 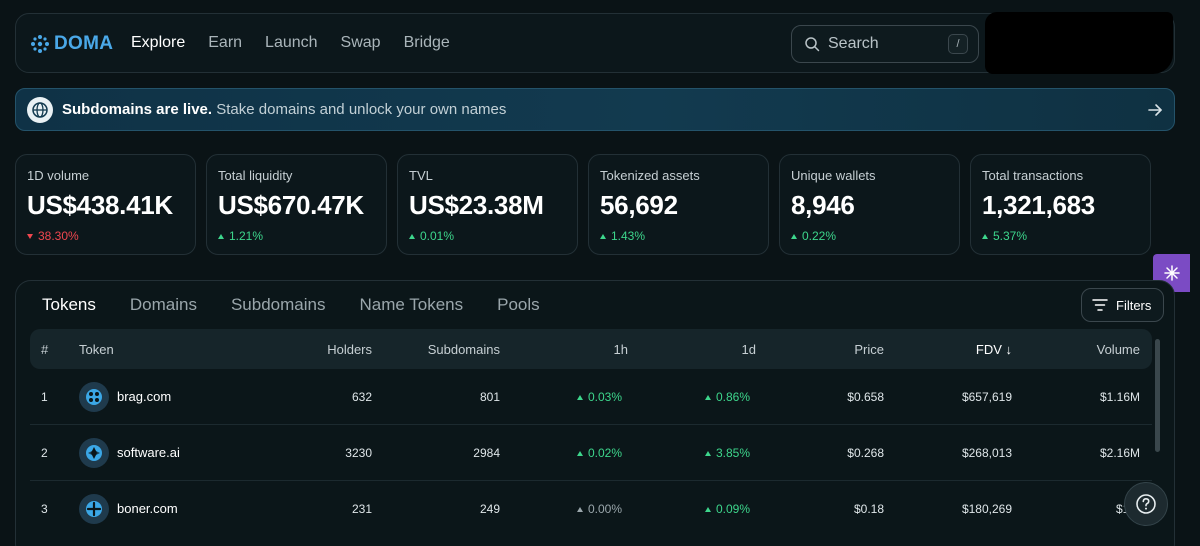 What do you see at coordinates (586, 509) in the screenshot?
I see `cell-1h: 0.00%` at bounding box center [586, 509].